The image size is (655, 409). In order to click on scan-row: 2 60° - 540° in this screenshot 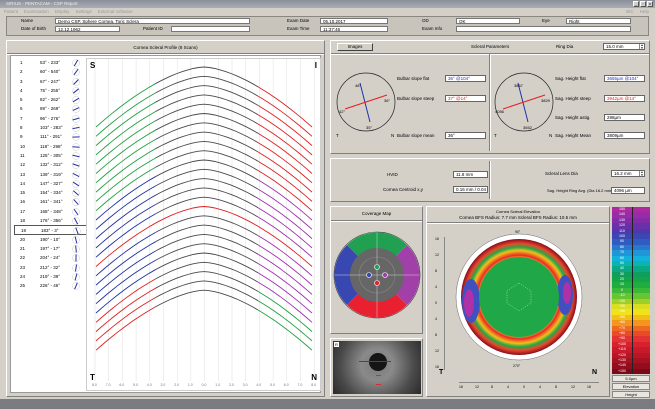, I will do `click(51, 71)`.